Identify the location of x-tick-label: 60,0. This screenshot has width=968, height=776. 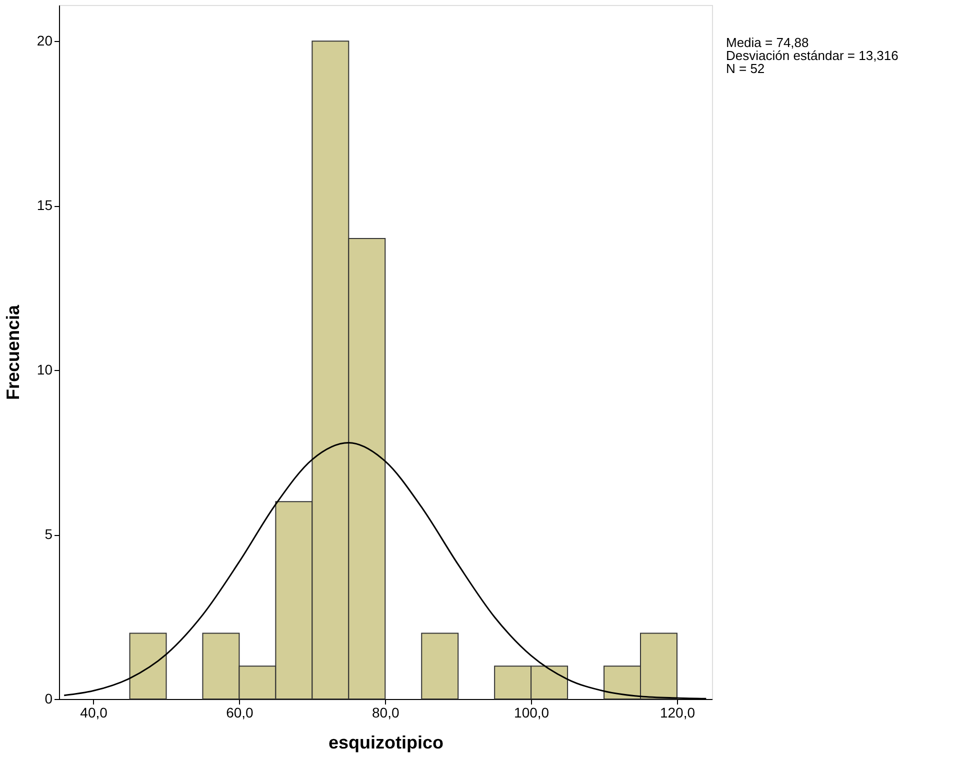
(240, 712).